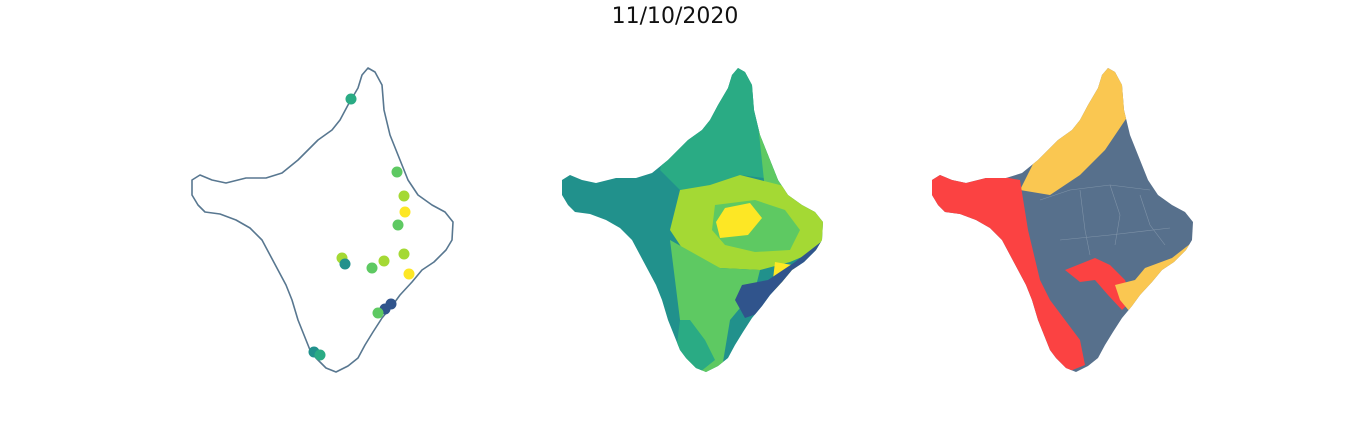 The width and height of the screenshot is (1350, 444). I want to click on subregion-borders, so click(1105, 220).